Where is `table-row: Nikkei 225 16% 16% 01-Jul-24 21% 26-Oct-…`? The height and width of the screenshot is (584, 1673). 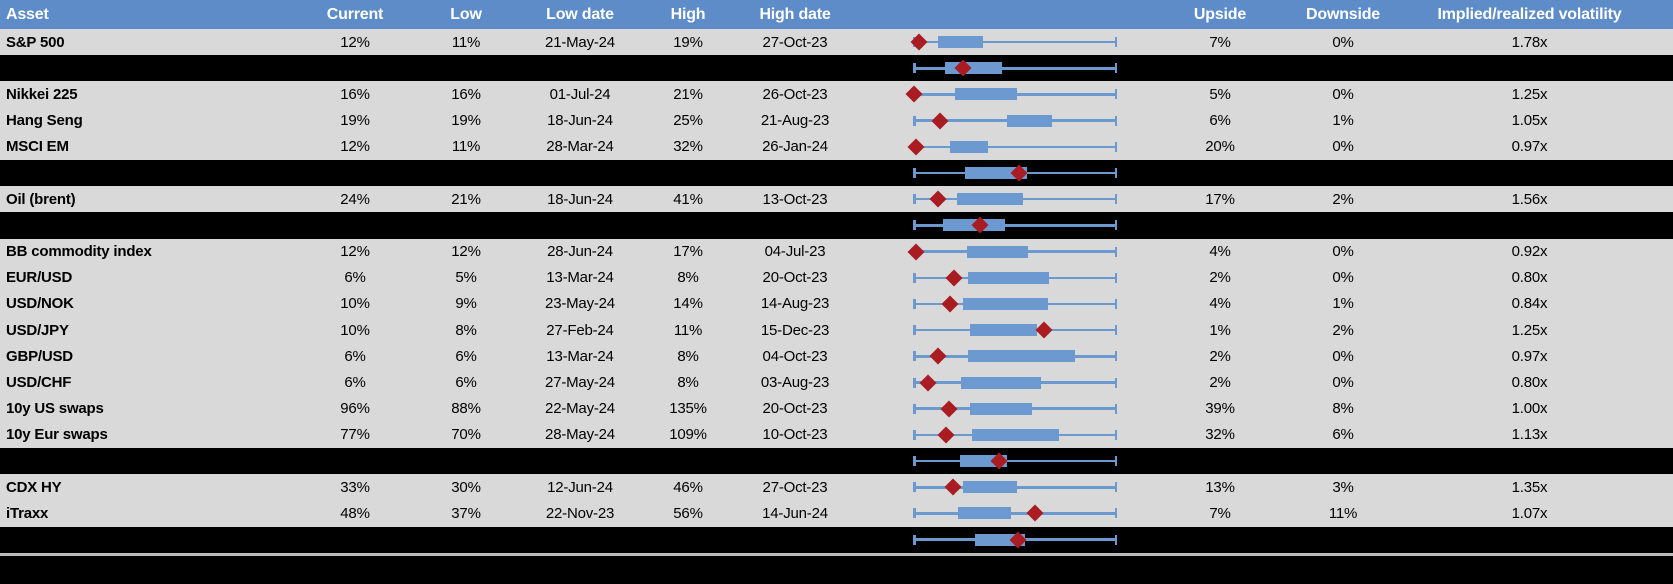
table-row: Nikkei 225 16% 16% 01-Jul-24 21% 26-Oct-… is located at coordinates (836, 94).